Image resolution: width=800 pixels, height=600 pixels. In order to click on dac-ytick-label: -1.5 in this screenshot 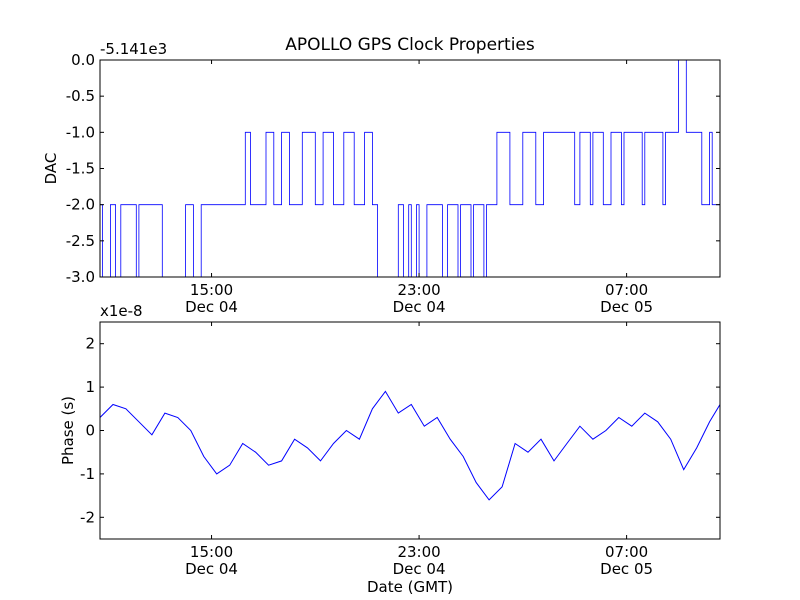, I will do `click(80, 169)`.